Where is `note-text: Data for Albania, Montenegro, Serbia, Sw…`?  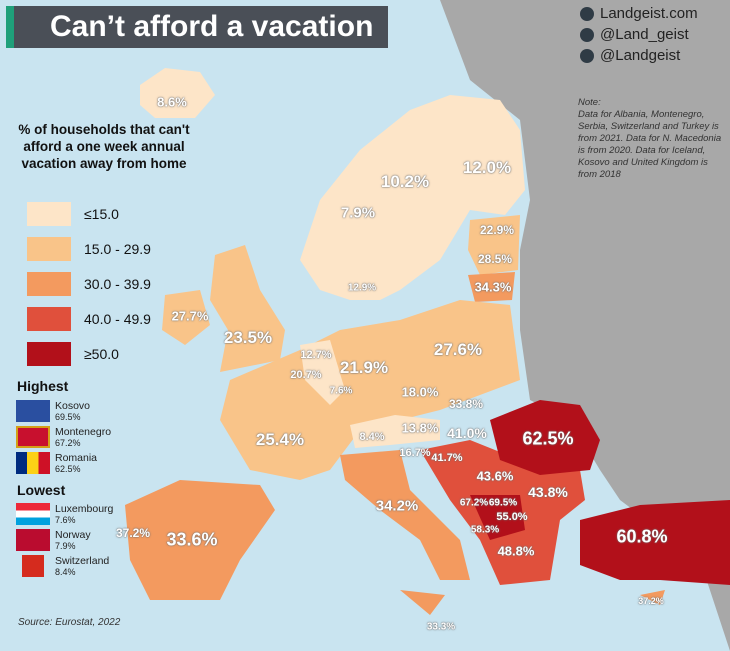
note-text: Data for Albania, Montenegro, Serbia, Sw… is located at coordinates (650, 144).